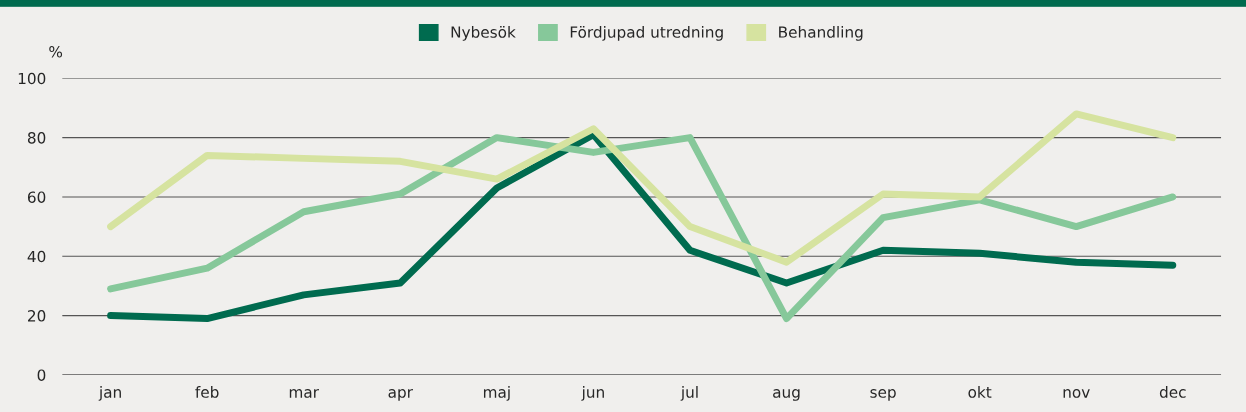  I want to click on x-tick-label: jun, so click(592, 393).